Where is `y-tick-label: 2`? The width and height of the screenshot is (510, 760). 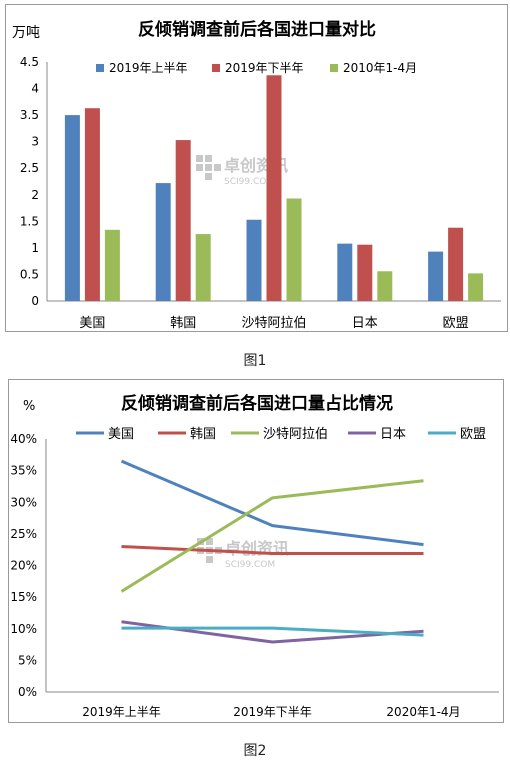 y-tick-label: 2 is located at coordinates (35, 195).